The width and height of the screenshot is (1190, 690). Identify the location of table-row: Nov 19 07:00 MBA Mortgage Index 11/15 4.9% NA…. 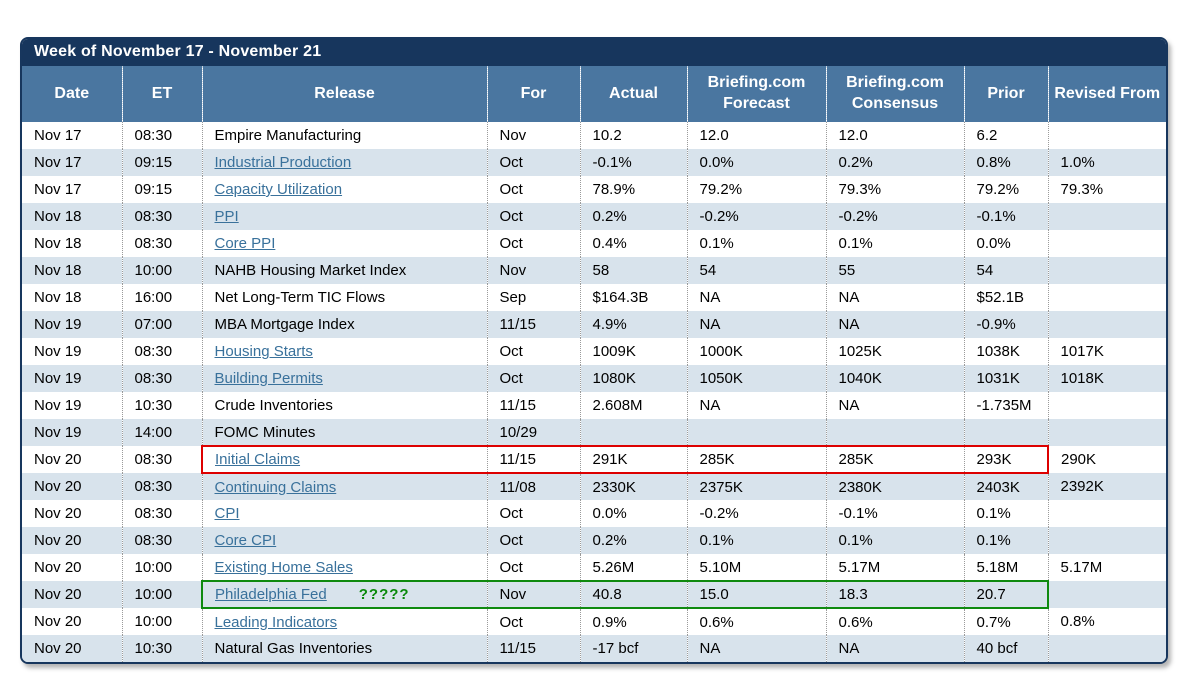
(594, 324).